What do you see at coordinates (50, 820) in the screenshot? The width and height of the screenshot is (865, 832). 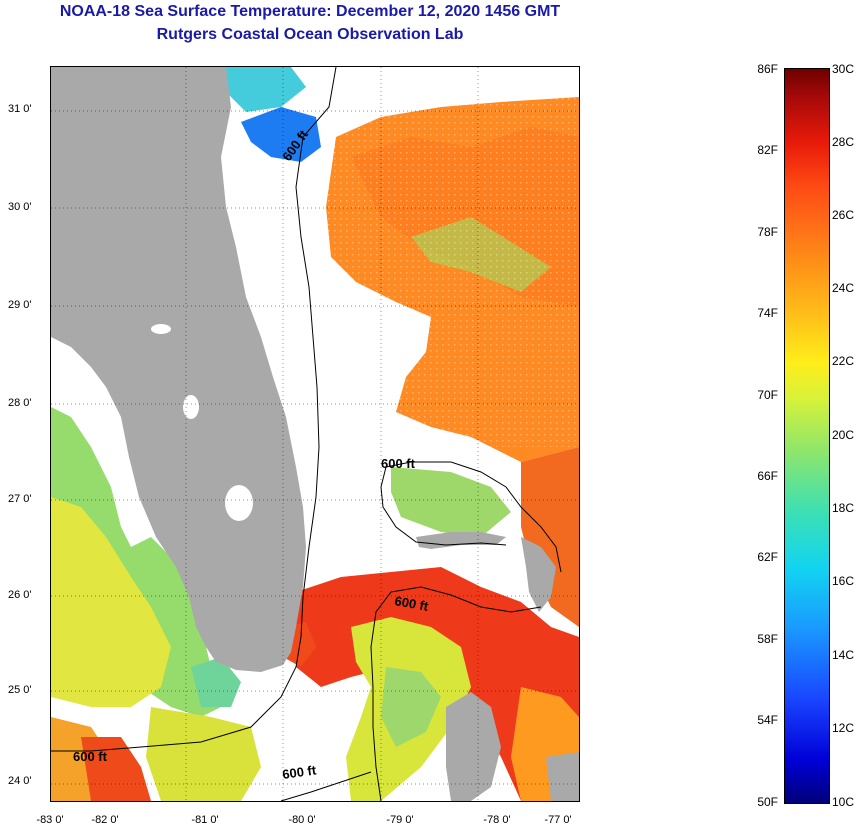 I see `longitude-label-83: -83 0'` at bounding box center [50, 820].